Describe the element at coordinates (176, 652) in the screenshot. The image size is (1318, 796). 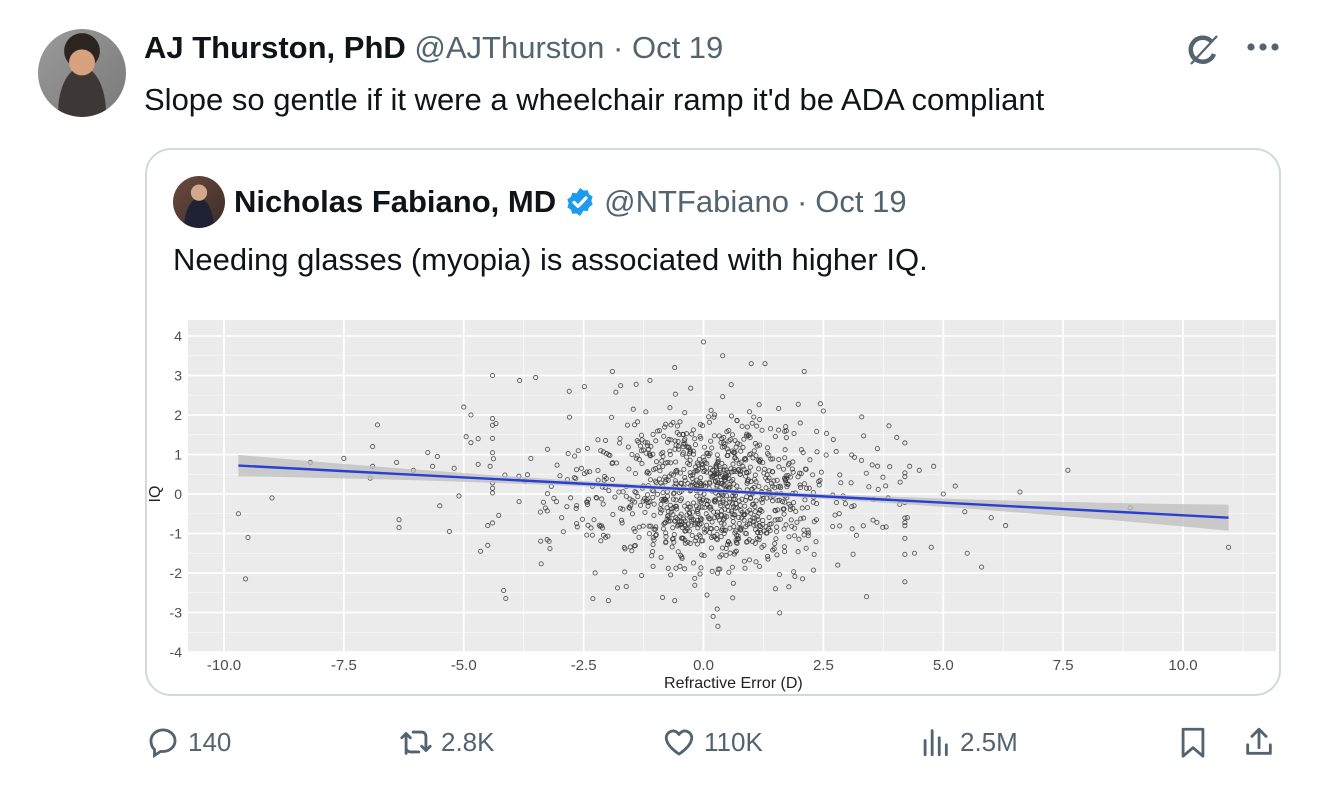
I see `y-tick-label: -4` at that location.